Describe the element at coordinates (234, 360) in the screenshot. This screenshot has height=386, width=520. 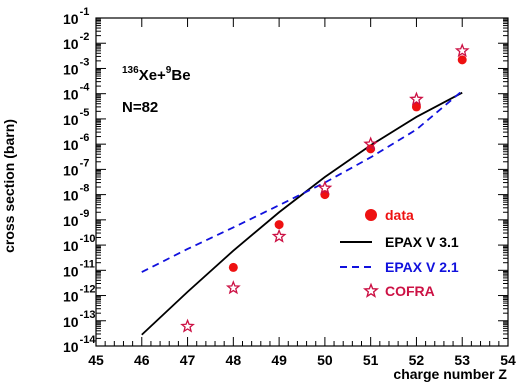
I see `x-tick-label: 48` at that location.